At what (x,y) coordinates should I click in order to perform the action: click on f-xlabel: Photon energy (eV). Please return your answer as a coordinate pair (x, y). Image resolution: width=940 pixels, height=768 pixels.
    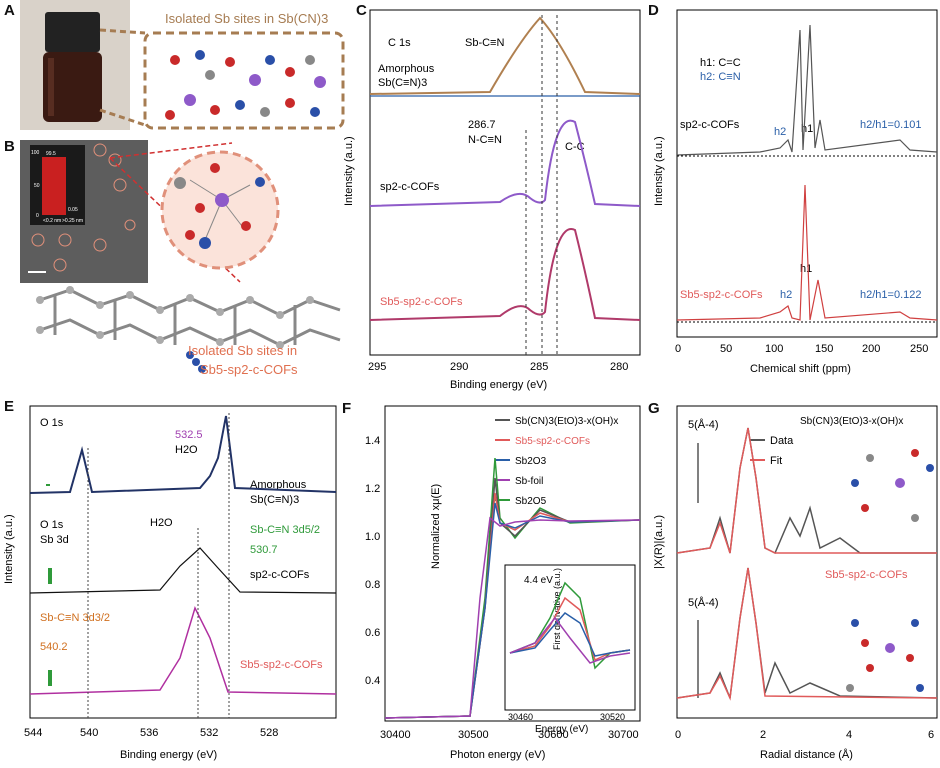
    Looking at the image, I should click on (497, 755).